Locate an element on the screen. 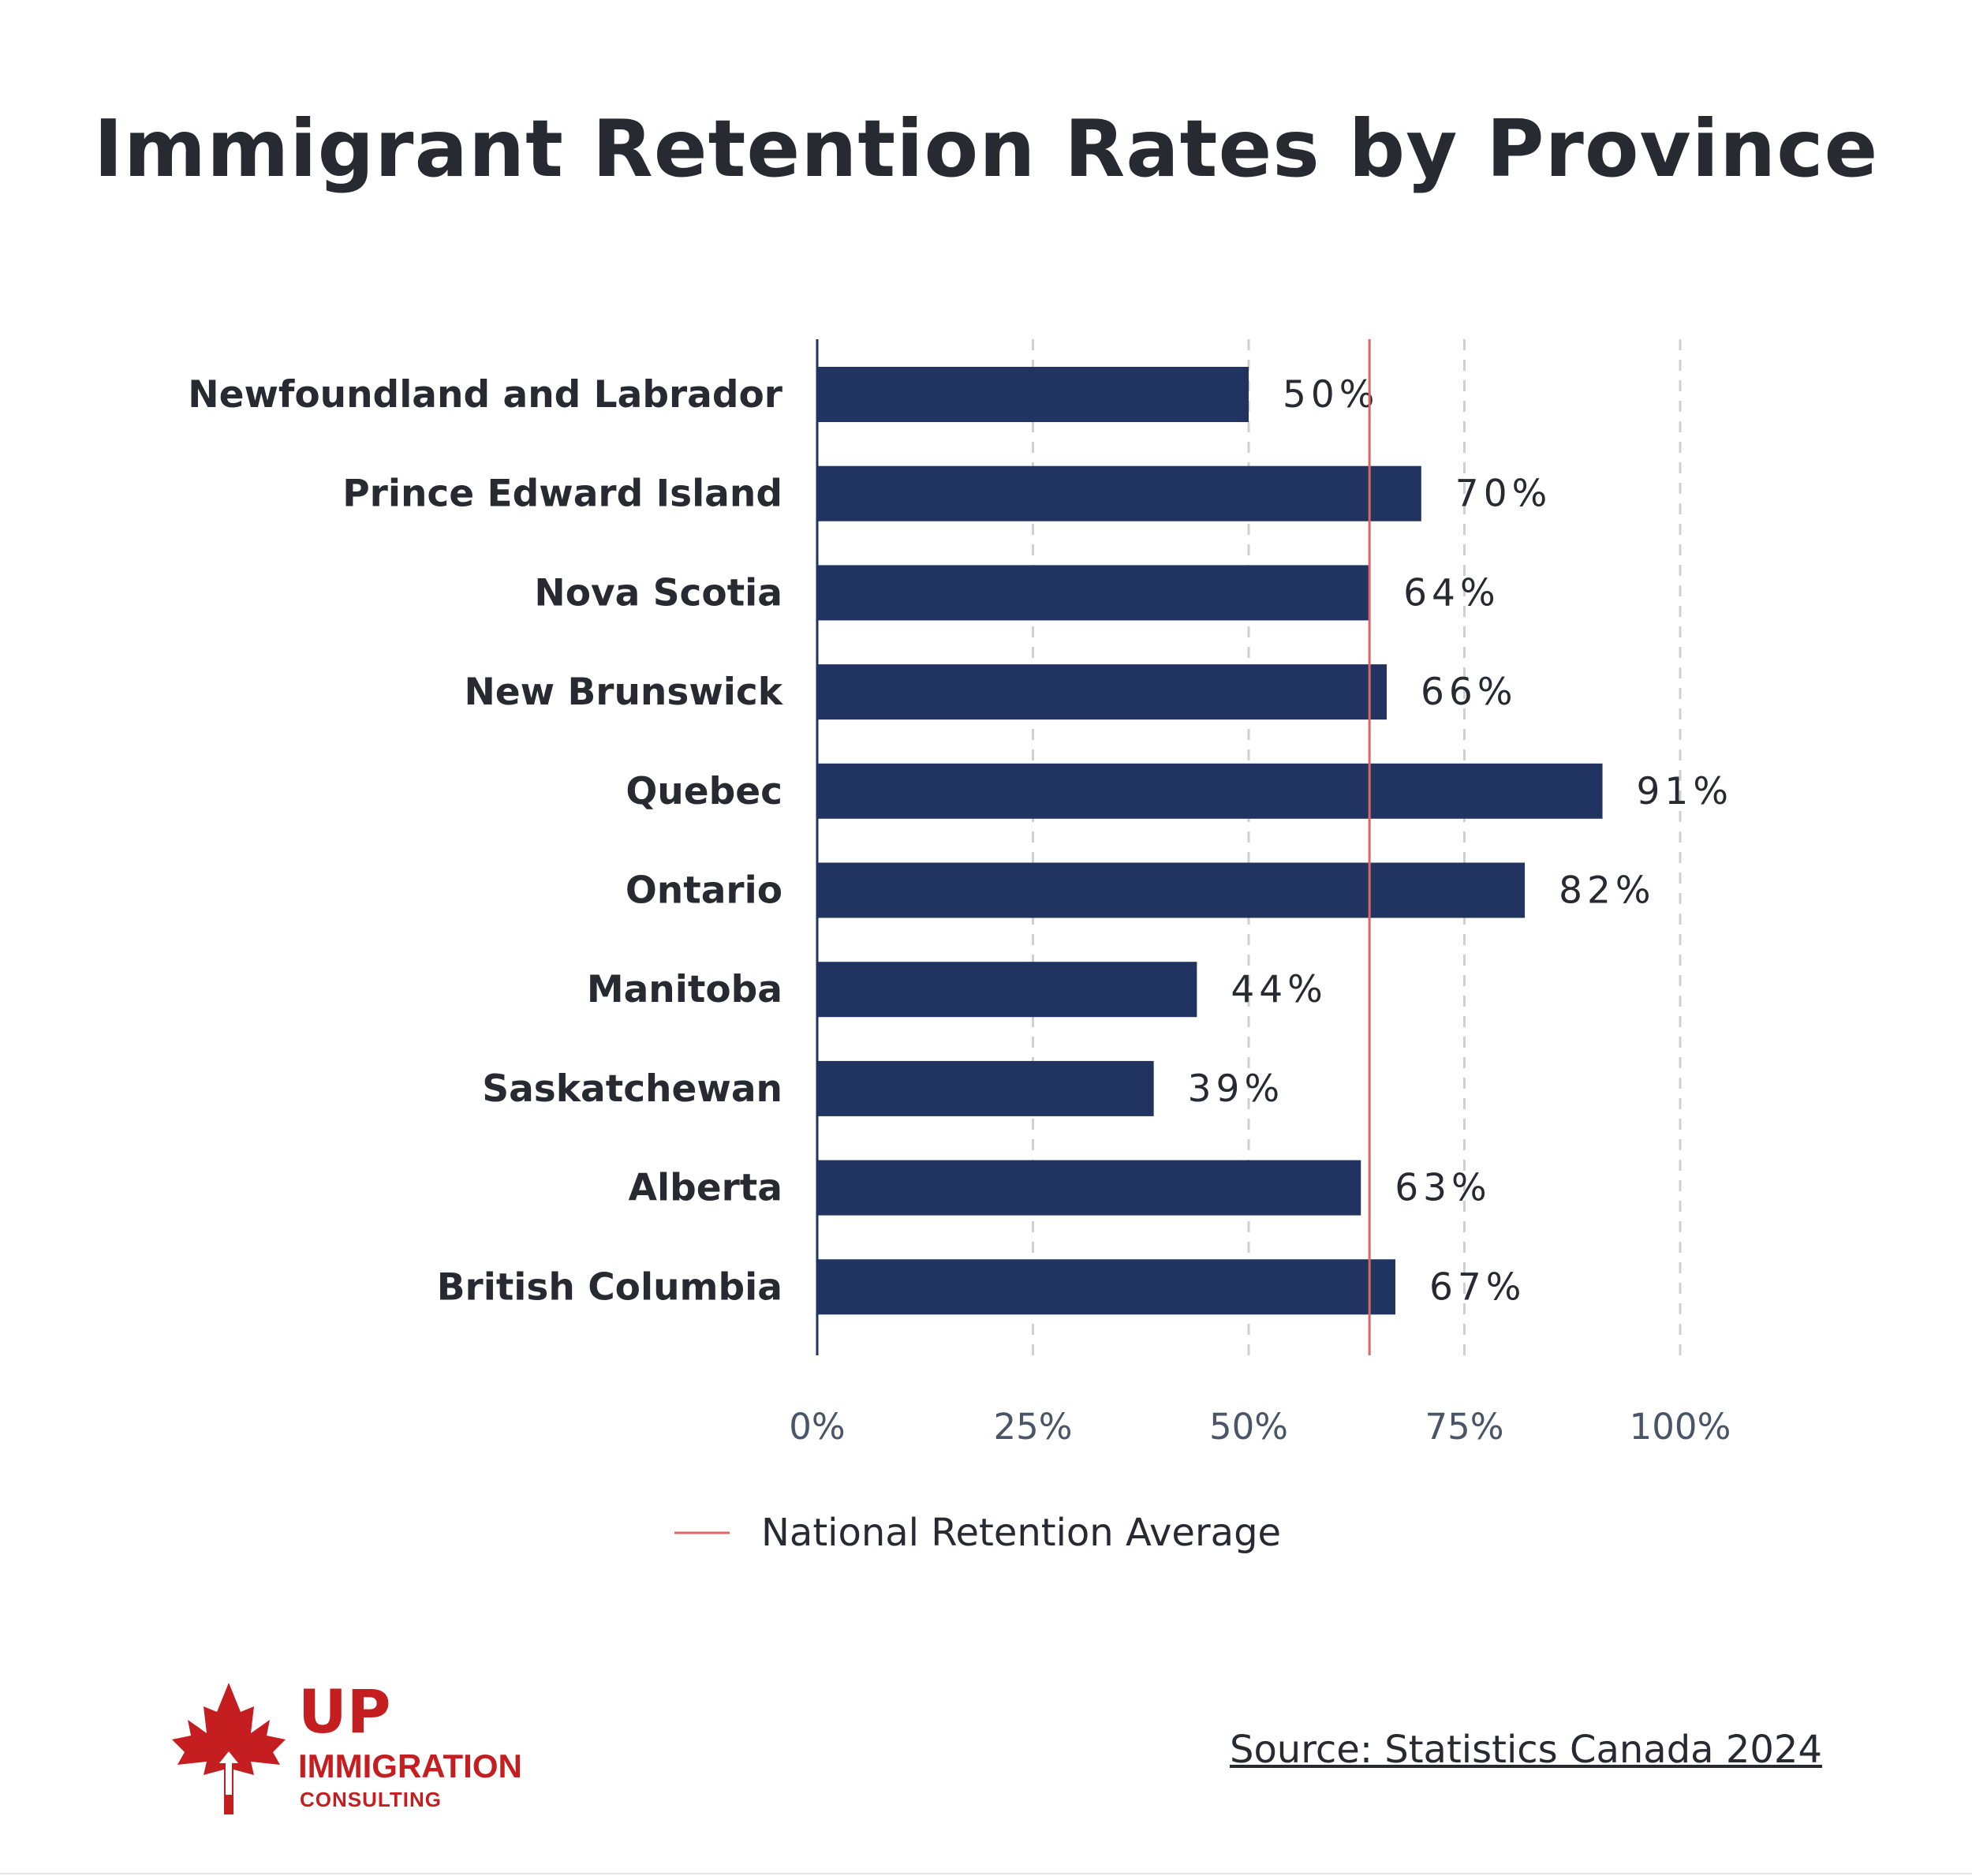 The image size is (1972, 1876). category-label: Manitoba is located at coordinates (684, 990).